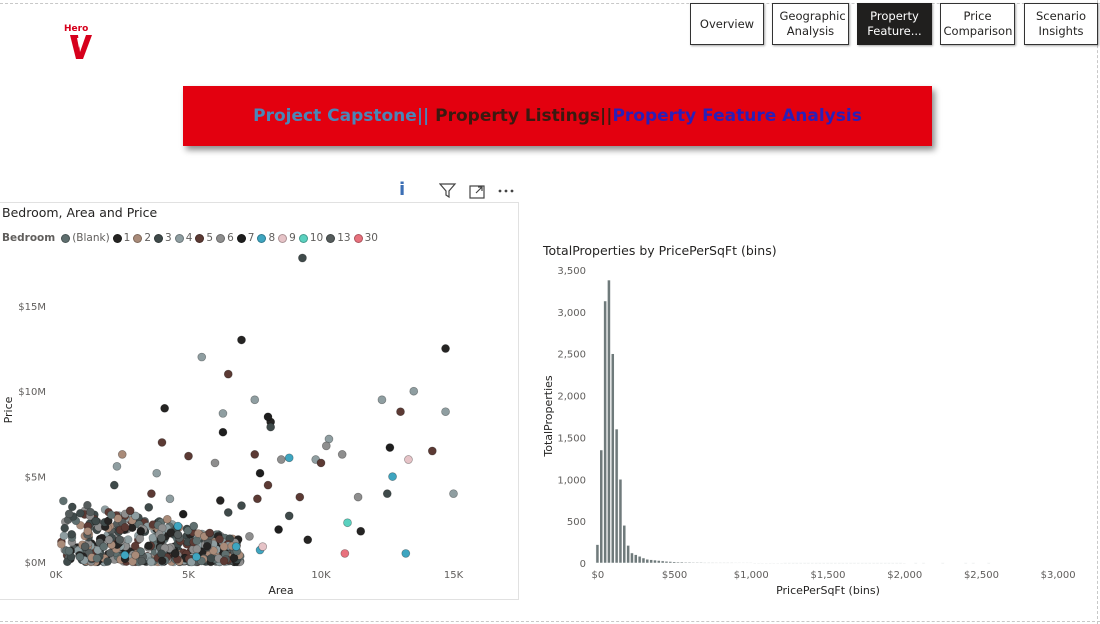  Describe the element at coordinates (448, 191) in the screenshot. I see `filter-icon` at that location.